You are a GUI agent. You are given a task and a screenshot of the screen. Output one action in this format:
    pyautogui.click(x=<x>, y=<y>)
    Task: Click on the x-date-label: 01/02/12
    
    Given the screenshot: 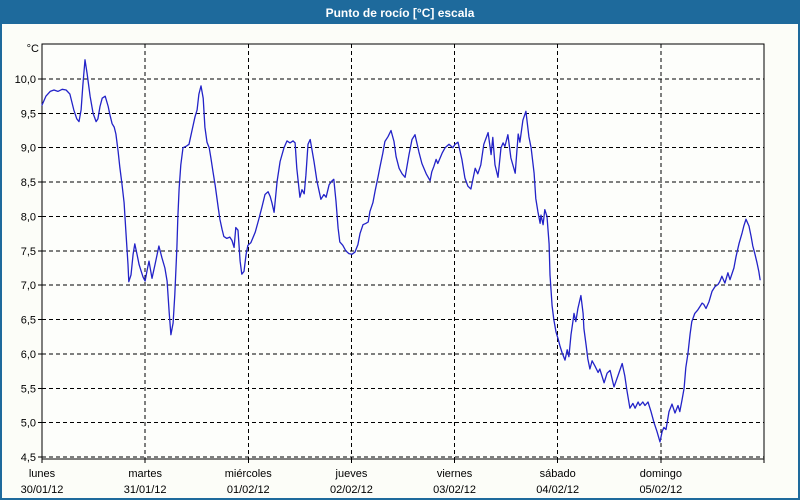 What is the action you would take?
    pyautogui.click(x=248, y=490)
    